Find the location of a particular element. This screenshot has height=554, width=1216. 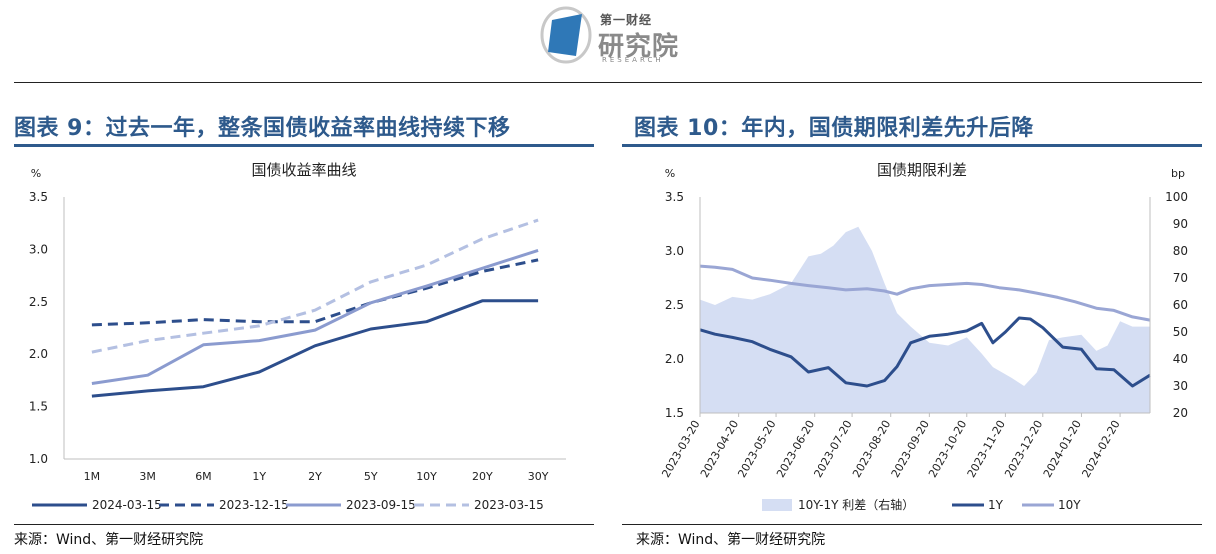

y-right-tick-label: 100 is located at coordinates (1176, 197).